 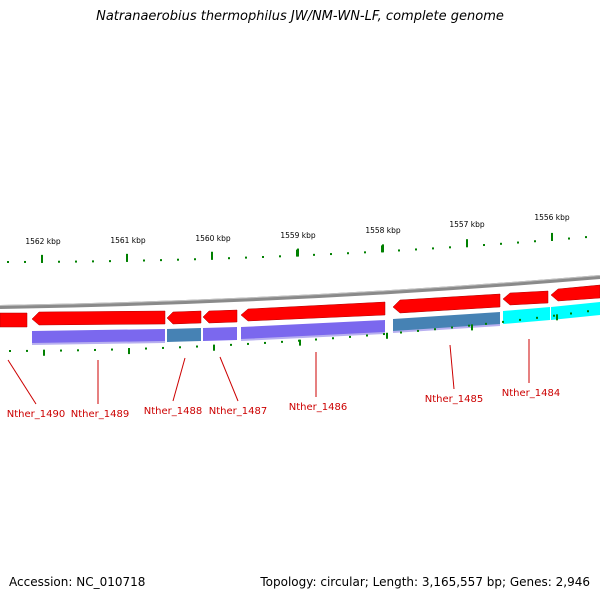 What do you see at coordinates (383, 230) in the screenshot?
I see `kbp-label: 1558 kbp` at bounding box center [383, 230].